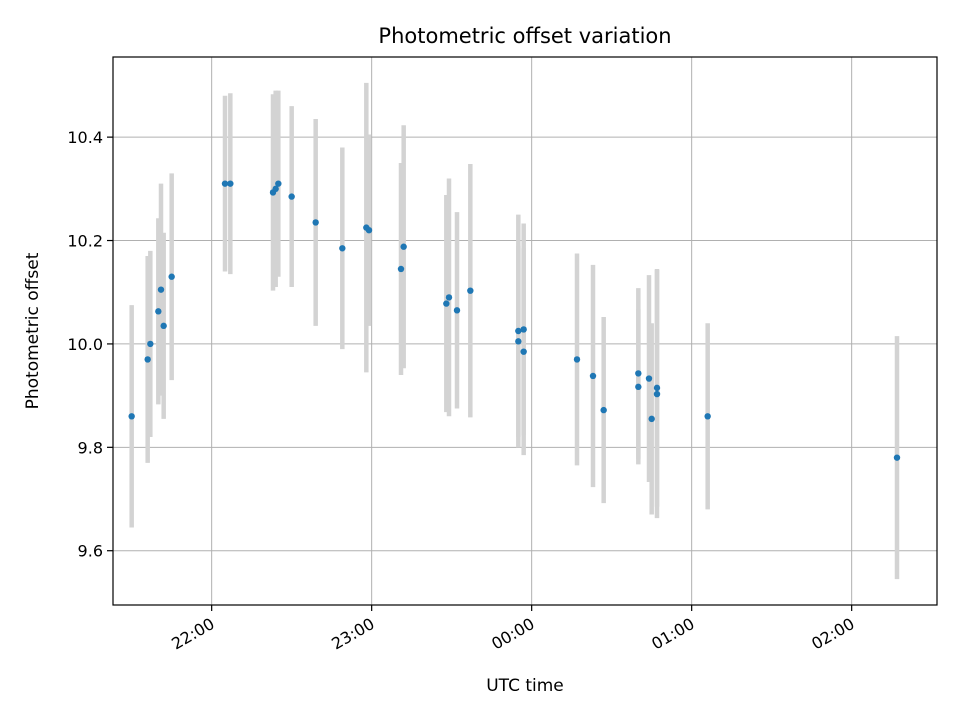 The height and width of the screenshot is (720, 960). What do you see at coordinates (524, 36) in the screenshot?
I see `chart-title: Photometric offset variation` at bounding box center [524, 36].